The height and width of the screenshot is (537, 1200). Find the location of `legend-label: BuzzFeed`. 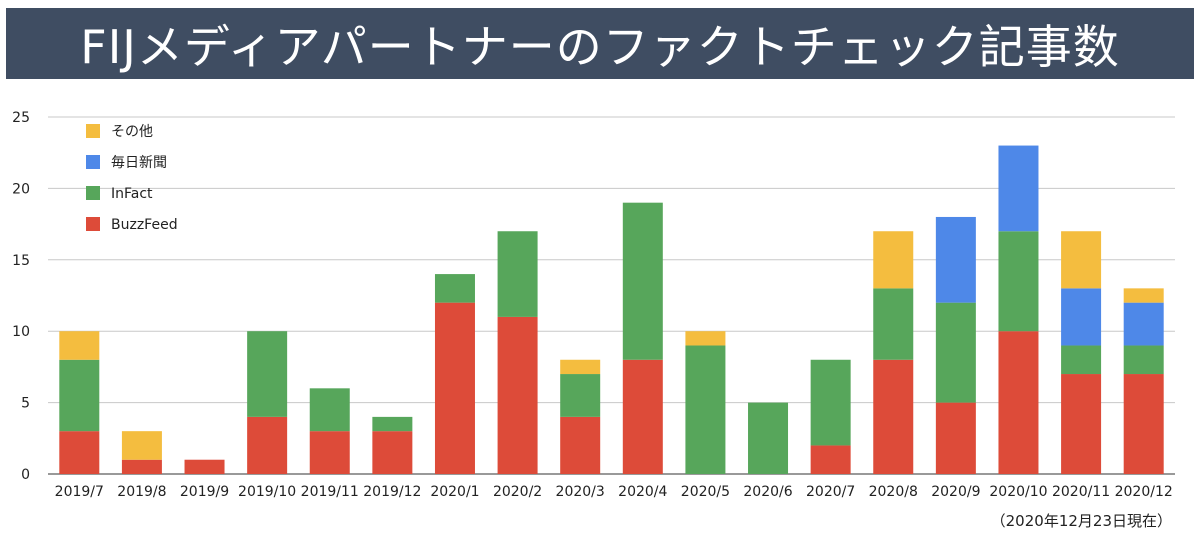

legend-label: BuzzFeed is located at coordinates (144, 225).